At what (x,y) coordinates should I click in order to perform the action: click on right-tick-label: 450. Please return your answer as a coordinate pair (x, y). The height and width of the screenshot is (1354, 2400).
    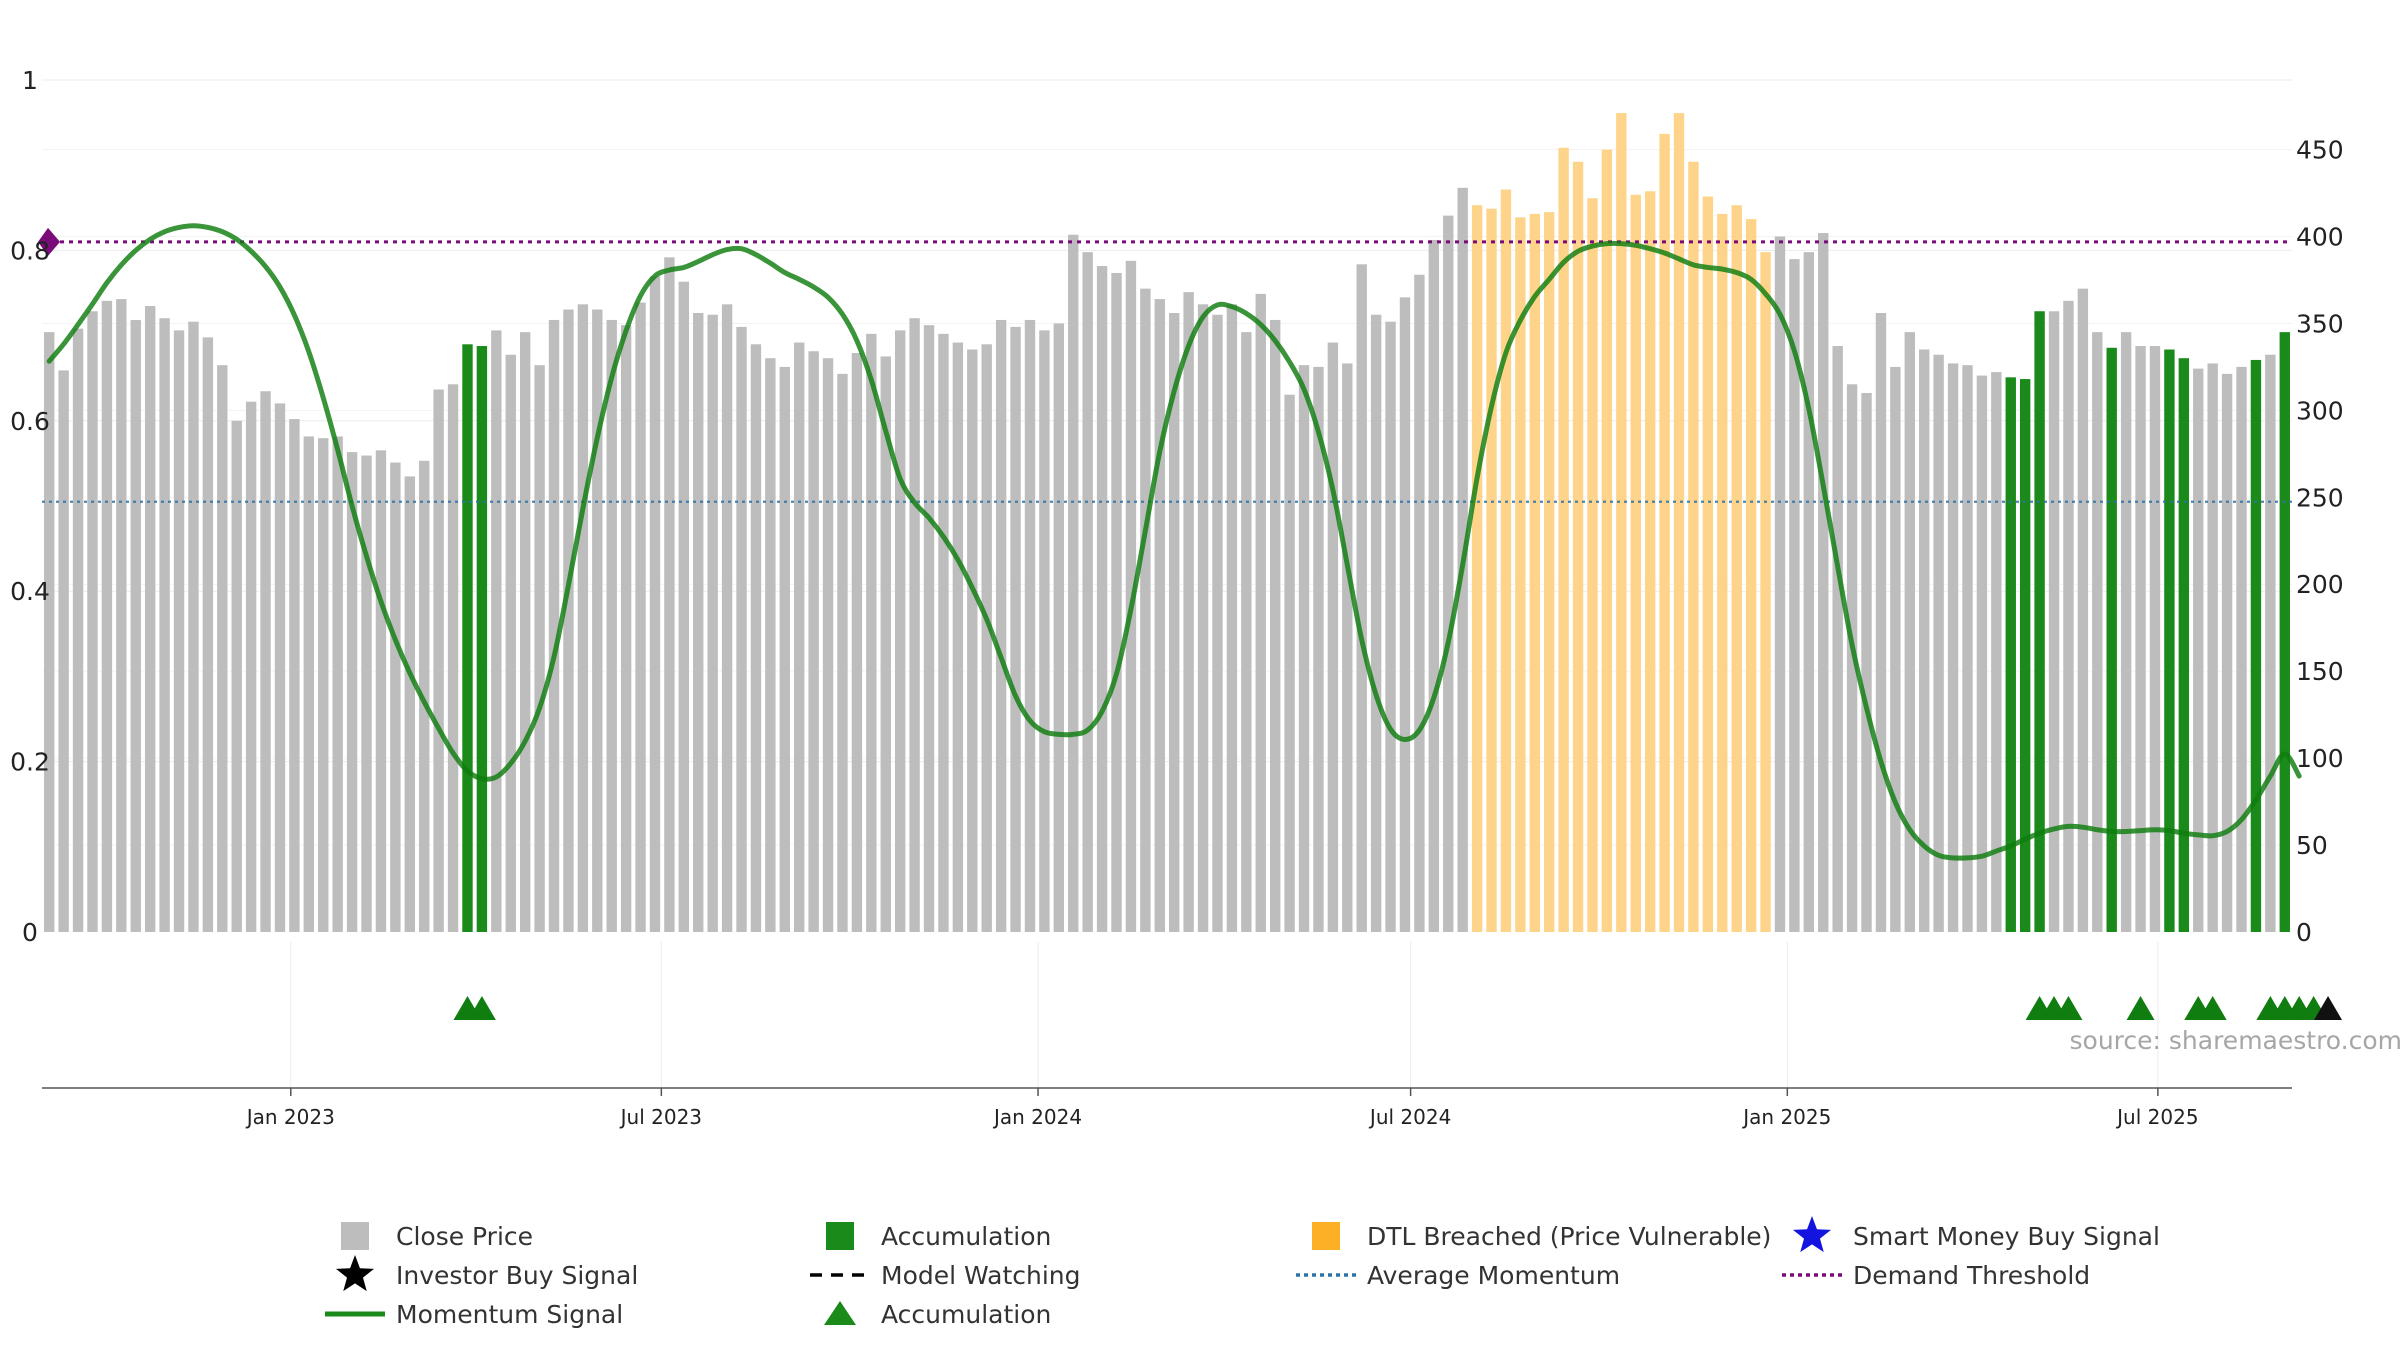
    Looking at the image, I should click on (2320, 150).